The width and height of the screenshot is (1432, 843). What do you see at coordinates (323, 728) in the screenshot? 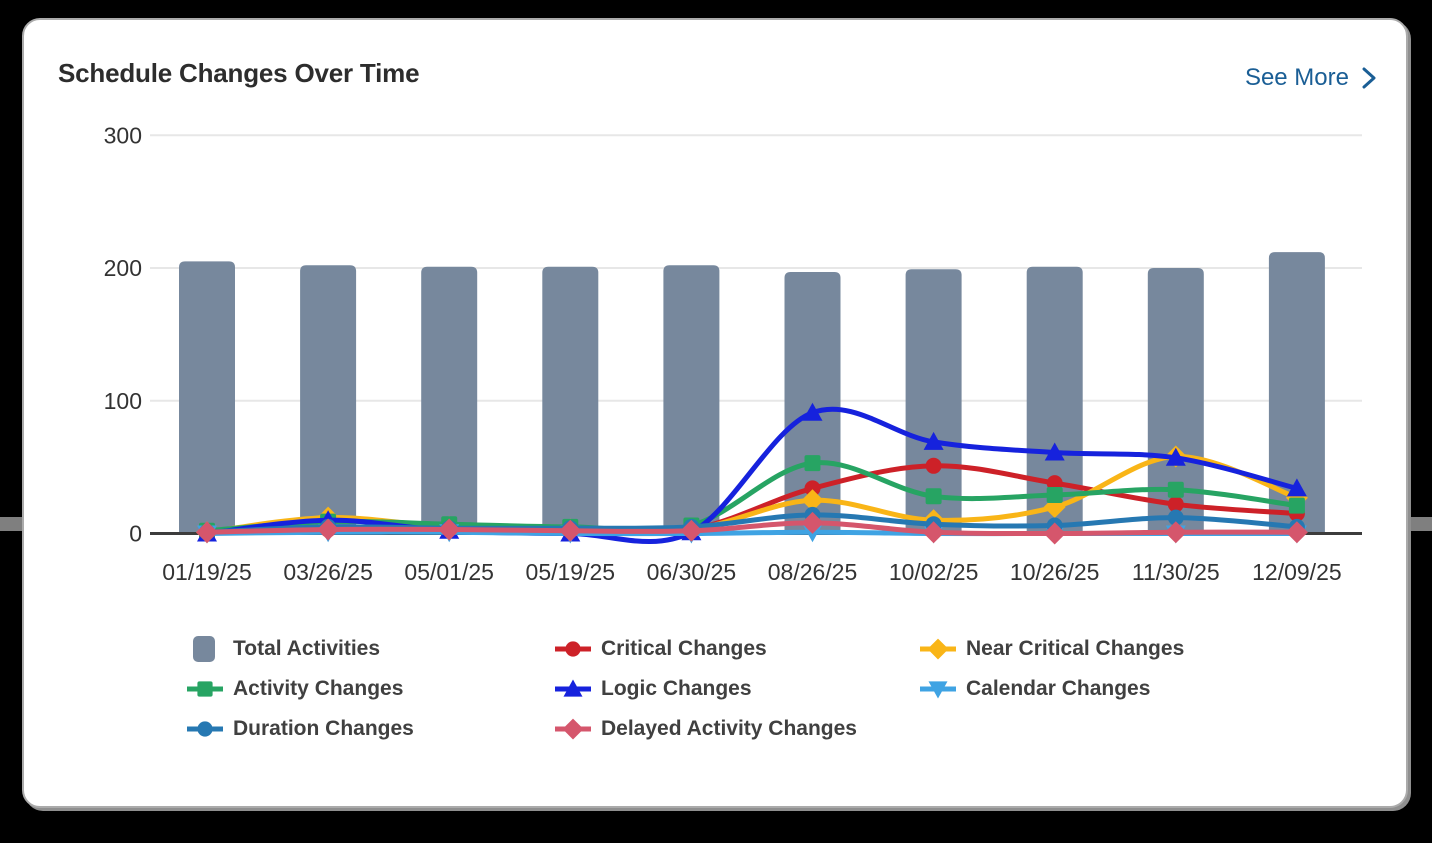
I see `legend-label-duration-changes: Duration Changes` at bounding box center [323, 728].